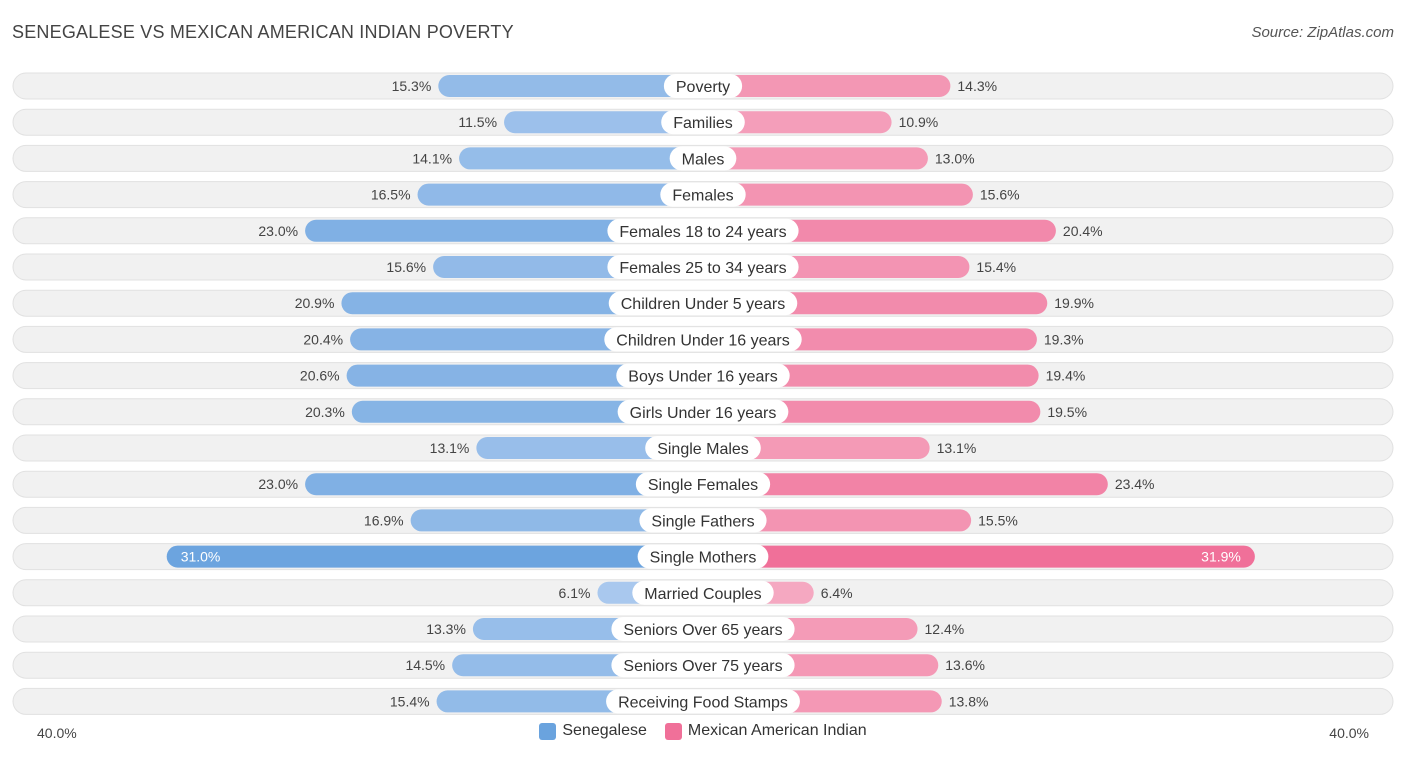  Describe the element at coordinates (581, 158) in the screenshot. I see `bar-senegalese-males` at that location.